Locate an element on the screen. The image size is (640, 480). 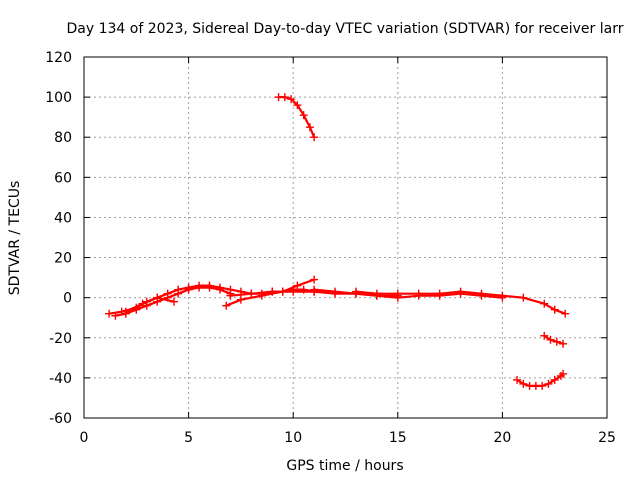
x-tick-label: 20 is located at coordinates (502, 438).